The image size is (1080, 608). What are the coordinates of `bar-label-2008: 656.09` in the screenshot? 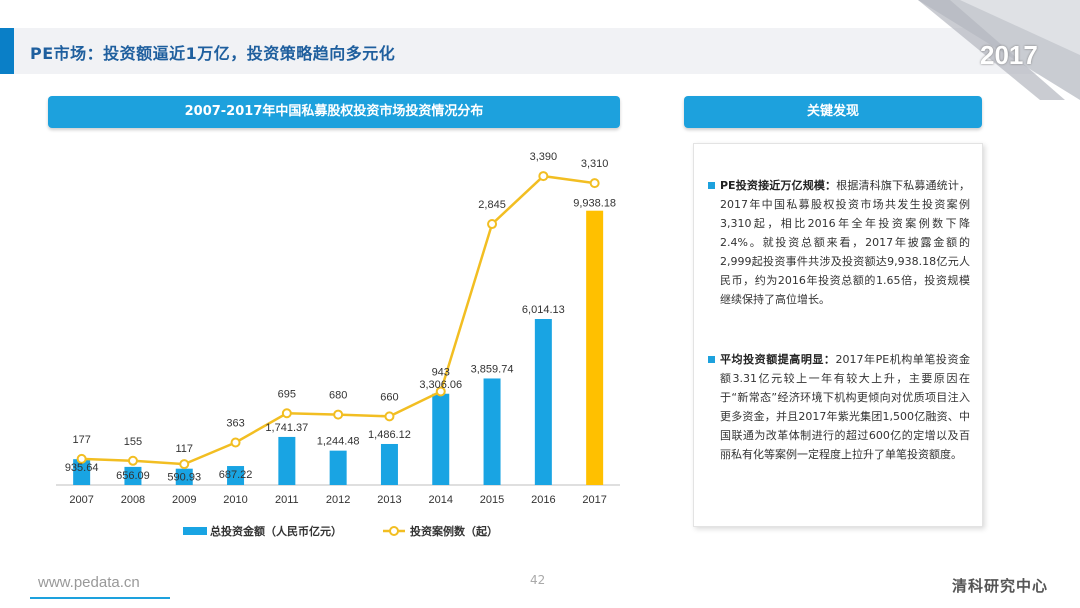 It's located at (133, 476).